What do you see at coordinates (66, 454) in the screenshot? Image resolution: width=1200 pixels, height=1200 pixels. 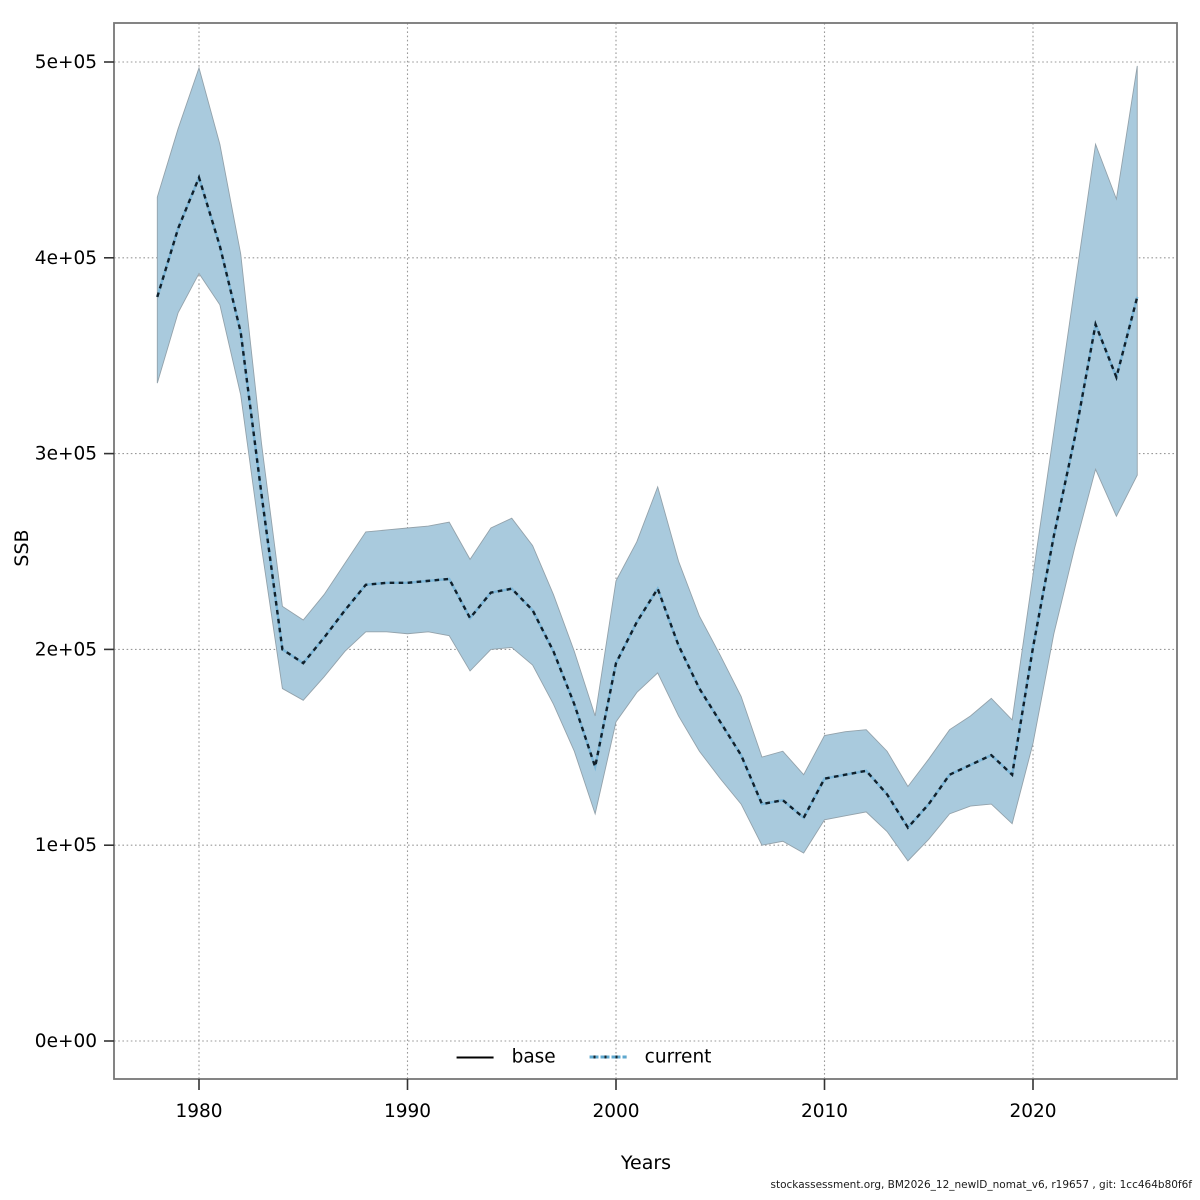 I see `y-tick-label: 3e+05` at bounding box center [66, 454].